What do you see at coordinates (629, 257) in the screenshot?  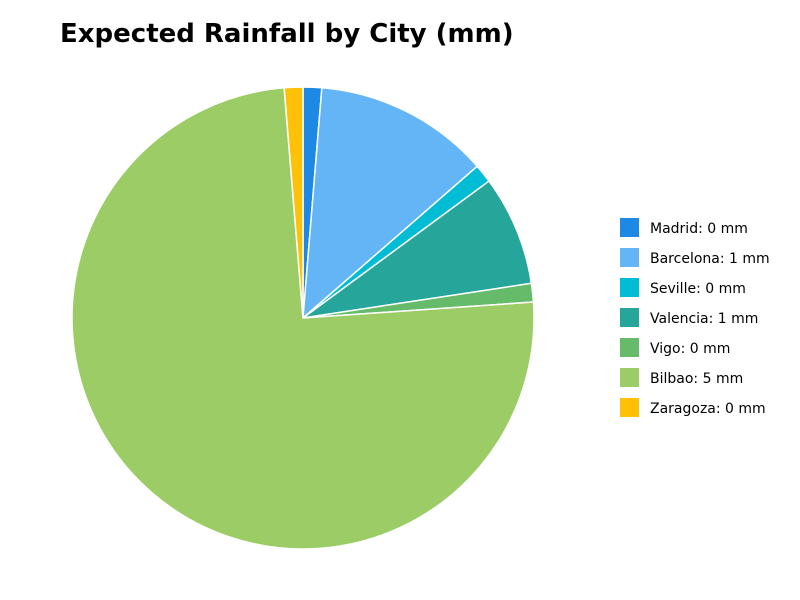 I see `legend-swatch-barcelona` at bounding box center [629, 257].